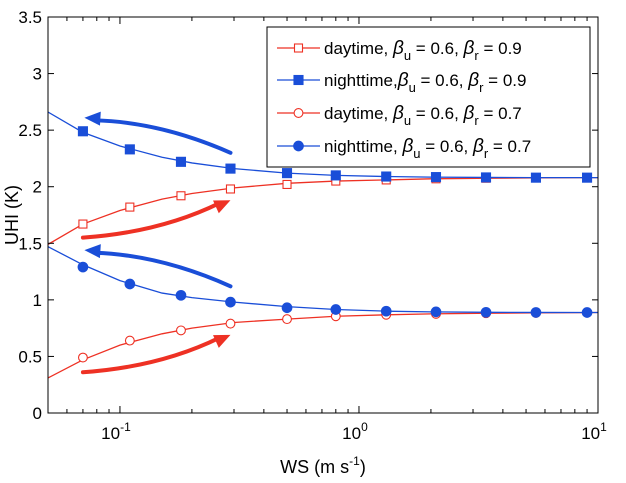  I want to click on nighttime-0.9-arrow-shaft, so click(163, 136).